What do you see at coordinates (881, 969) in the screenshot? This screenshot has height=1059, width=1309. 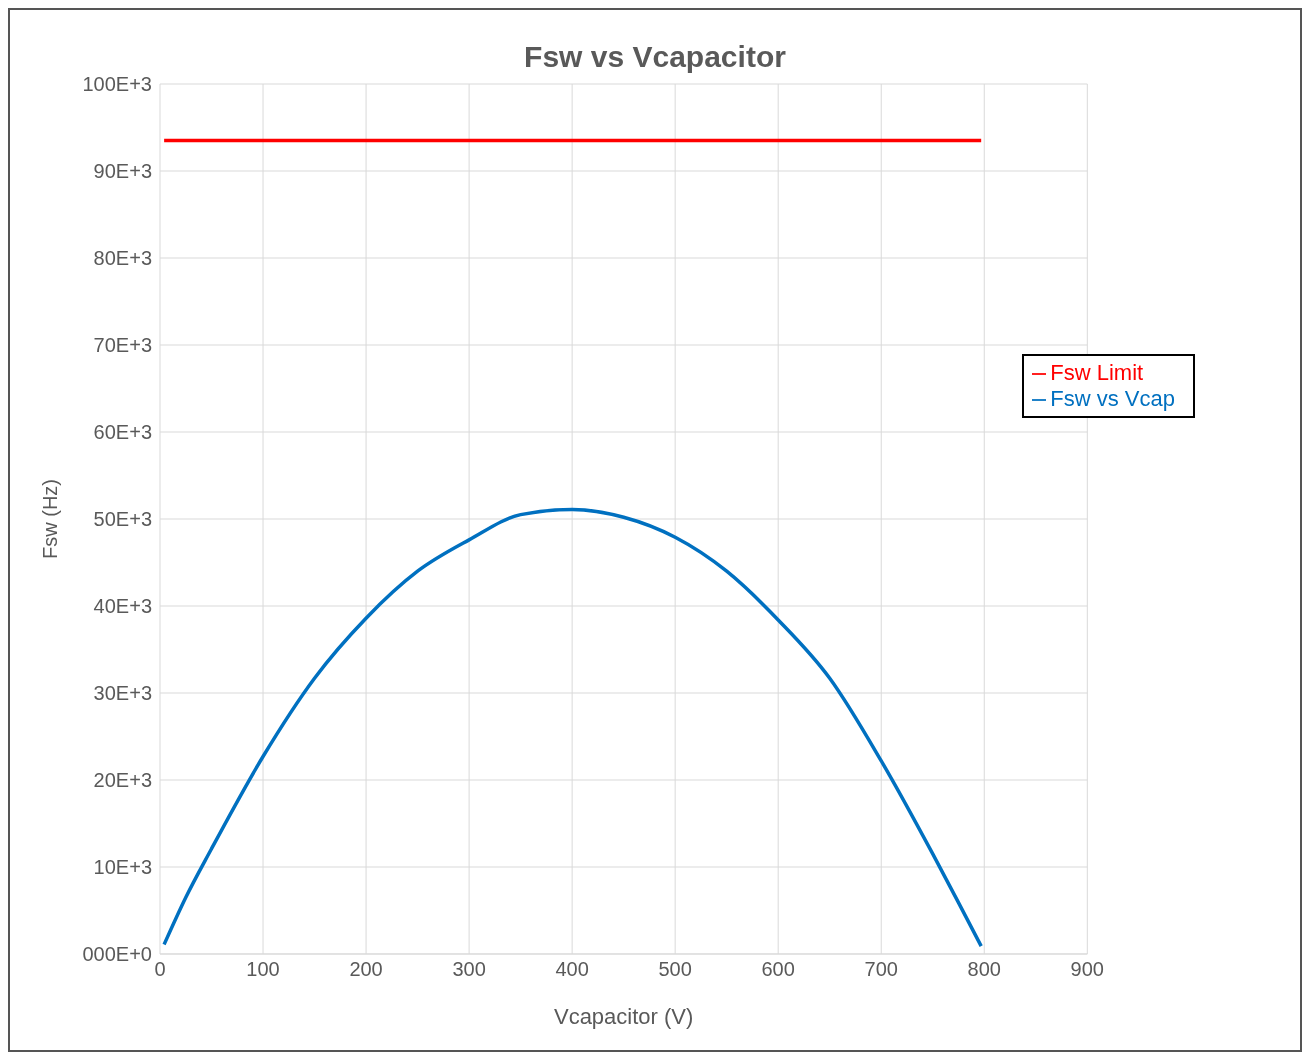 I see `x-tick-label: 700` at bounding box center [881, 969].